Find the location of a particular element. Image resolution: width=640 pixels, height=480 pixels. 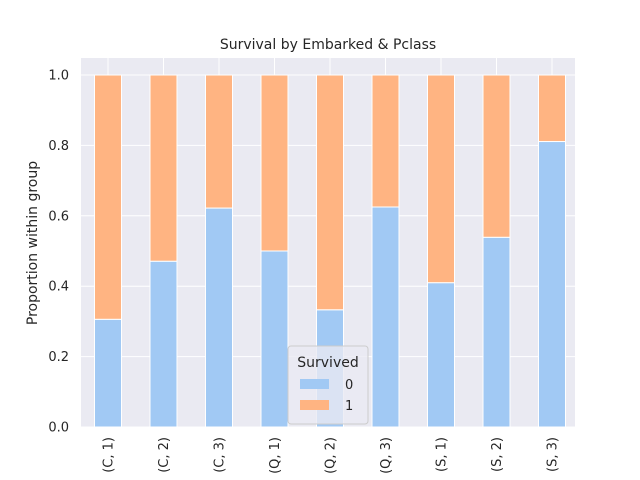

y-axis-label: Proportion within group is located at coordinates (33, 243).